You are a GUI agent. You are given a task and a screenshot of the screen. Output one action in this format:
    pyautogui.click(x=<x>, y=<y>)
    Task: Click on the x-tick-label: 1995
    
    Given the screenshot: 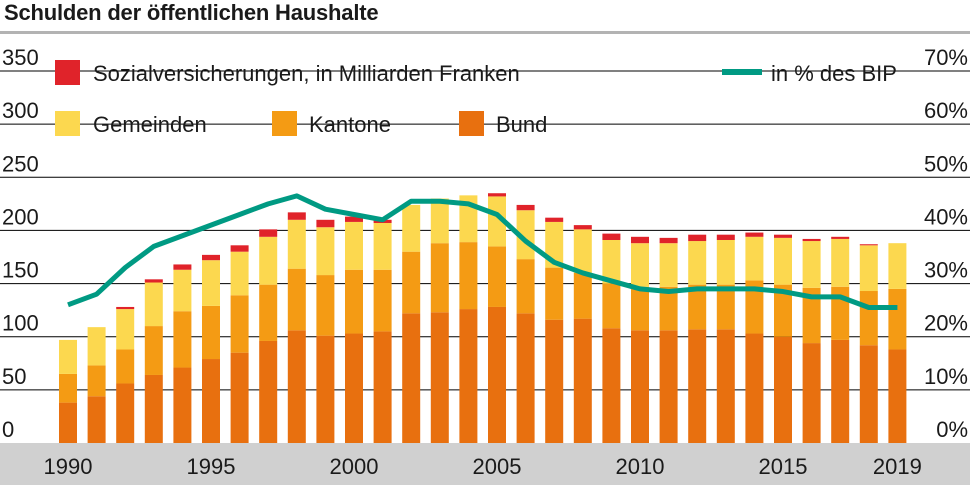 What is the action you would take?
    pyautogui.click(x=211, y=466)
    